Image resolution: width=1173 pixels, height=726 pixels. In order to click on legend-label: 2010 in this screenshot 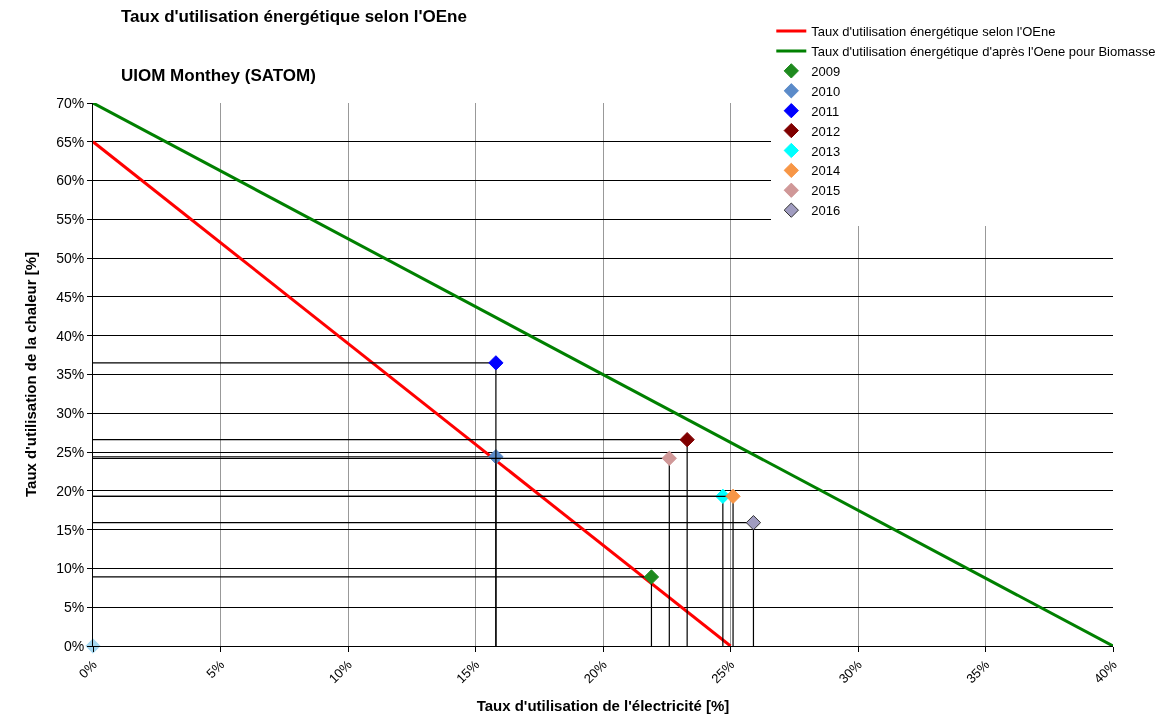, I will do `click(826, 91)`.